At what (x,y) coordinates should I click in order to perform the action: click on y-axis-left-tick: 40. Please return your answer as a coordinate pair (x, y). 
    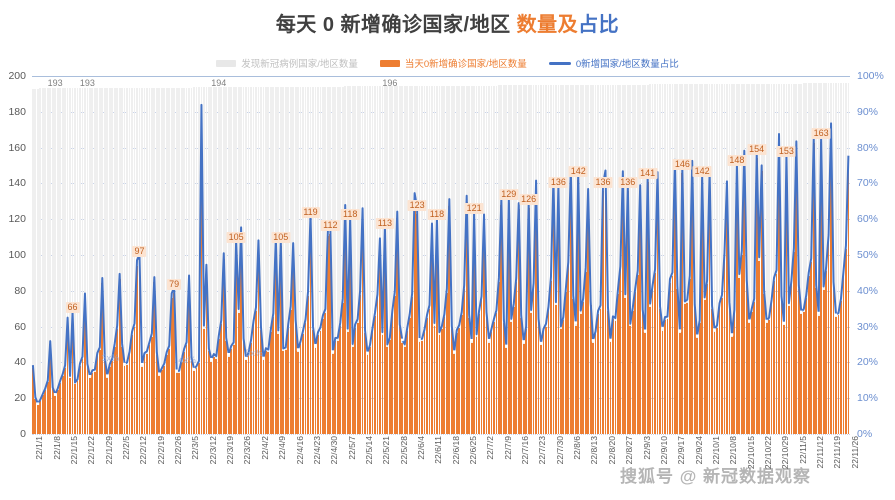
    Looking at the image, I should click on (20, 362).